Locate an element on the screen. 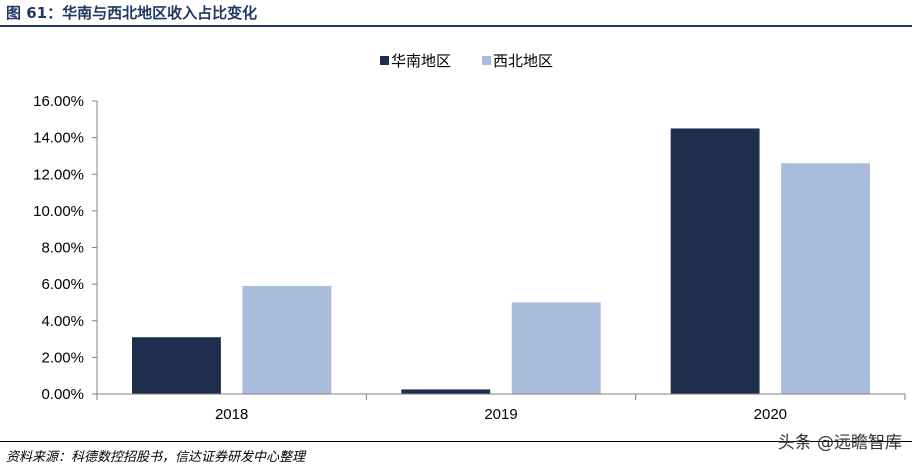 This screenshot has height=469, width=912. y-tick-label: 0.00% is located at coordinates (62, 394).